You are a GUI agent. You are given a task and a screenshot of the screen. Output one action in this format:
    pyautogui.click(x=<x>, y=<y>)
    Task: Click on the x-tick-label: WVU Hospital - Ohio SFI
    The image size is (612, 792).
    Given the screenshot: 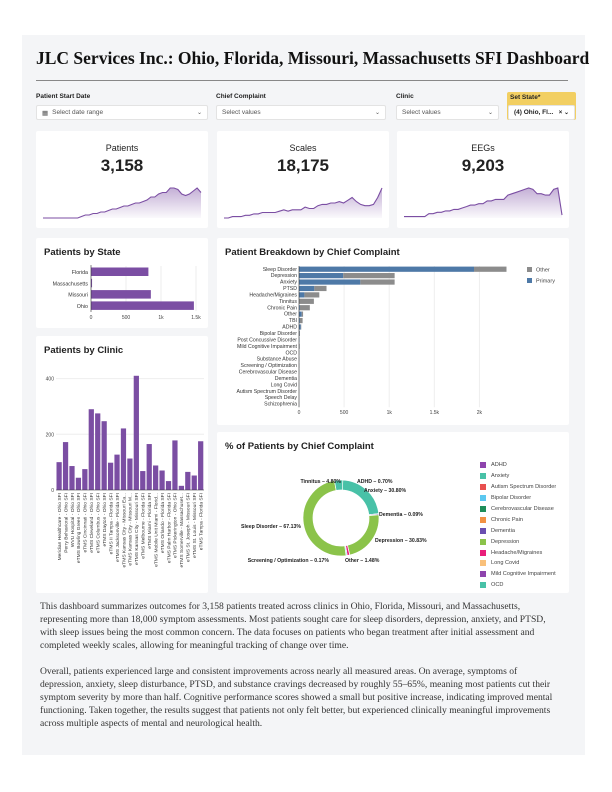 What is the action you would take?
    pyautogui.click(x=73, y=520)
    